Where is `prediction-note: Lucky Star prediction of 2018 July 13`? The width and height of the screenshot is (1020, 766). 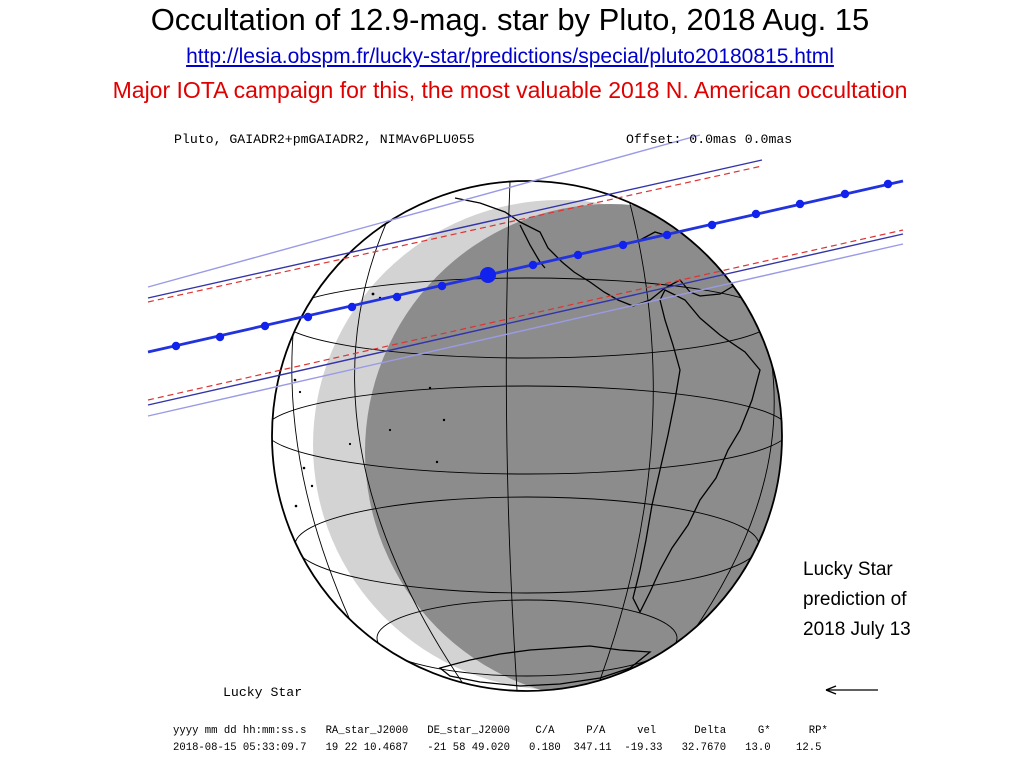 prediction-note: Lucky Star prediction of 2018 July 13 is located at coordinates (857, 600).